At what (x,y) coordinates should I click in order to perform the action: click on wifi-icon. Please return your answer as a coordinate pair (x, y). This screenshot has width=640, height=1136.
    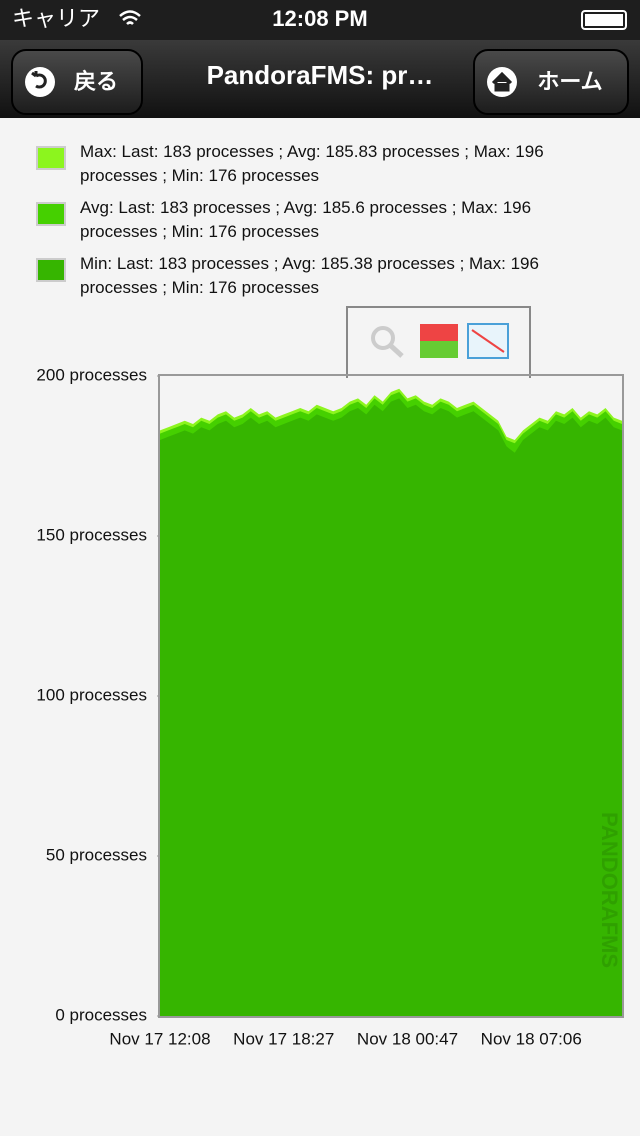
    Looking at the image, I should click on (130, 17).